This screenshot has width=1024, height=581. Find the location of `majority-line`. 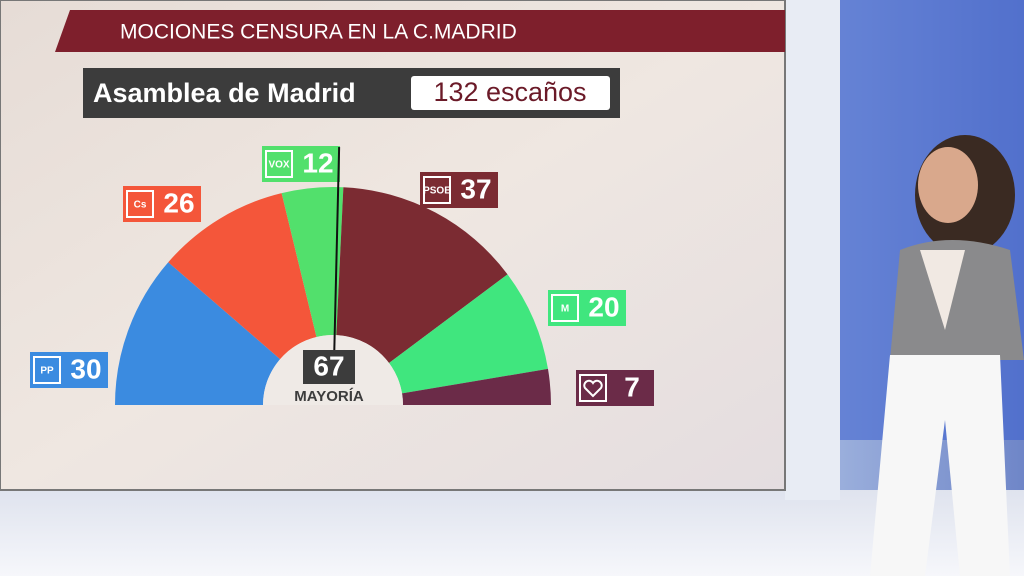

majority-line is located at coordinates (337, 251).